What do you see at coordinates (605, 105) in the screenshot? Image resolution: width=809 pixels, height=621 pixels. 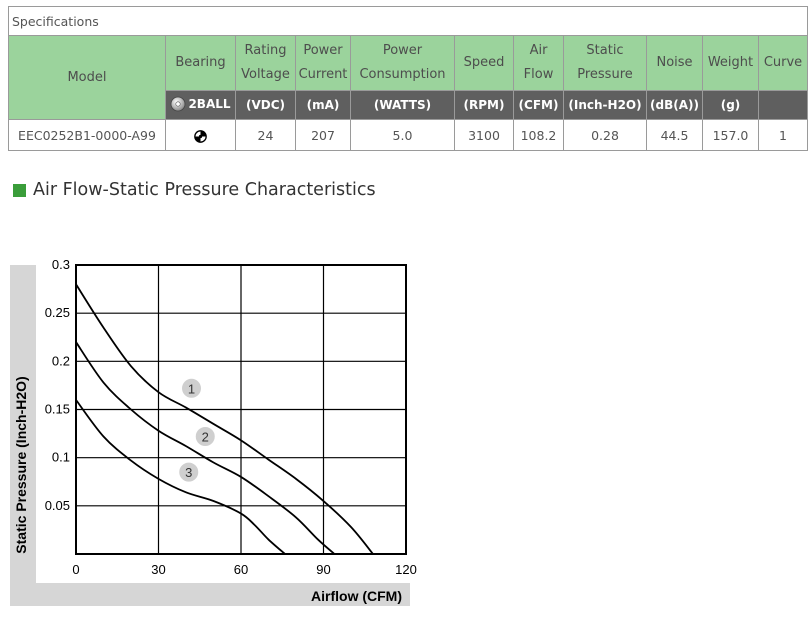 I see `unit-pressure: (Inch-H2O)` at bounding box center [605, 105].